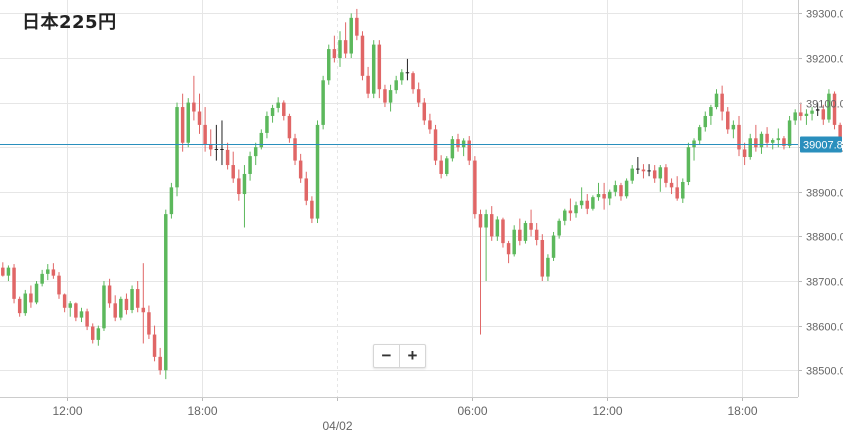 The width and height of the screenshot is (843, 440). What do you see at coordinates (399, 356) in the screenshot?
I see `zoom-controls: − +` at bounding box center [399, 356].